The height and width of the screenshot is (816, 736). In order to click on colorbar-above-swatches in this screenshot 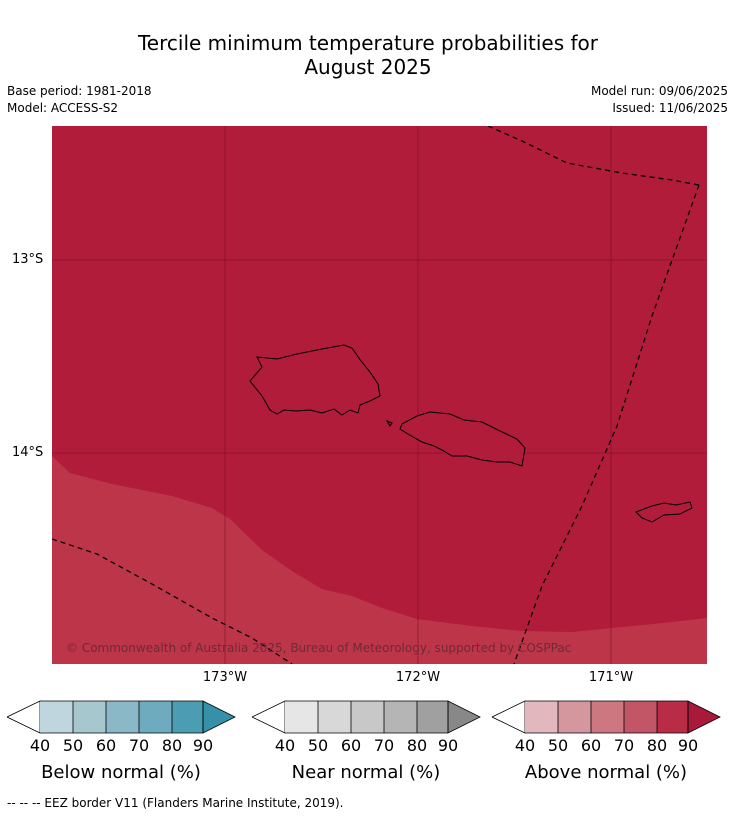, I will do `click(606, 717)`.